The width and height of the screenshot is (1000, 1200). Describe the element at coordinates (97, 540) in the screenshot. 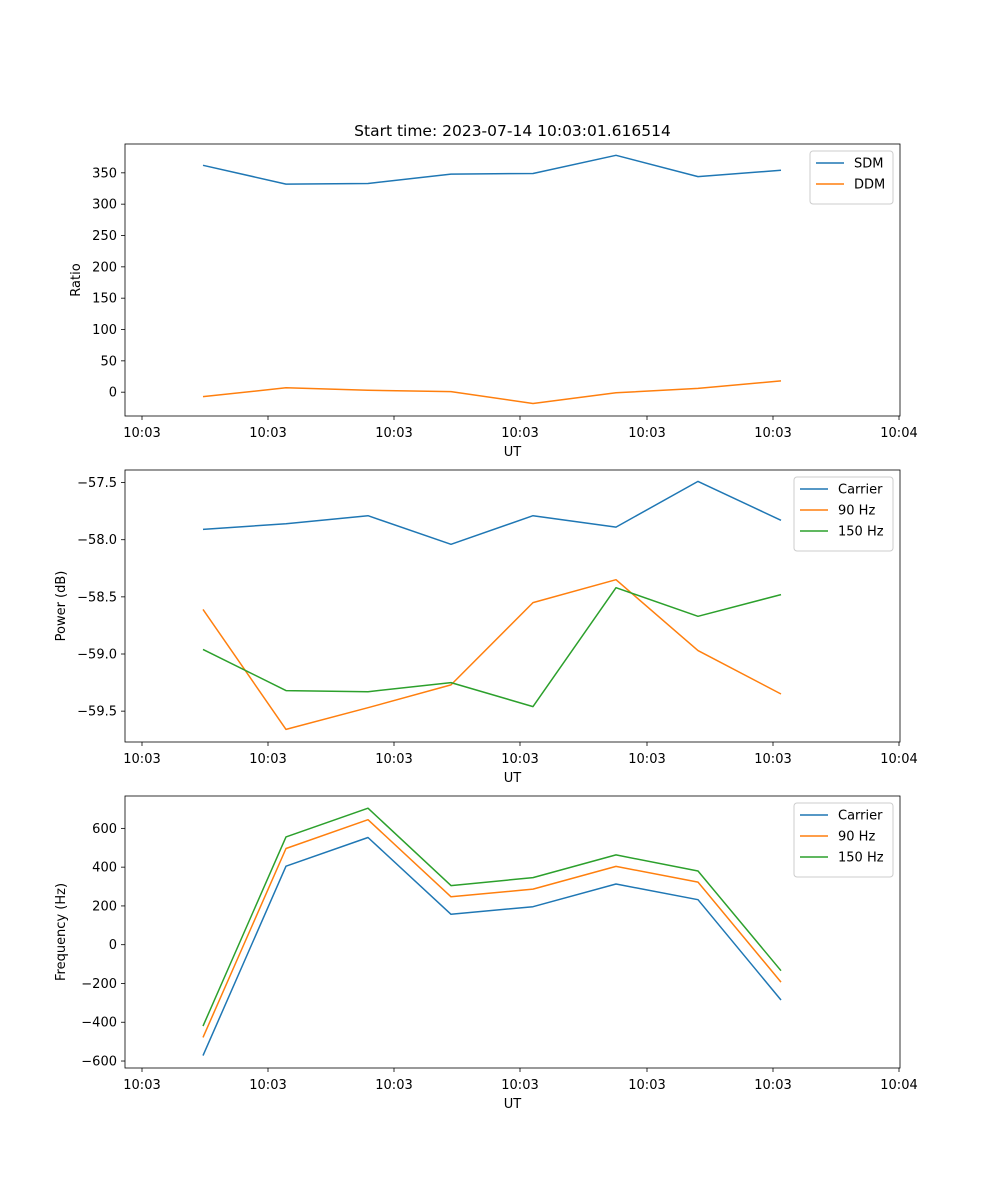

I see `y-tick-label: −58.0` at that location.